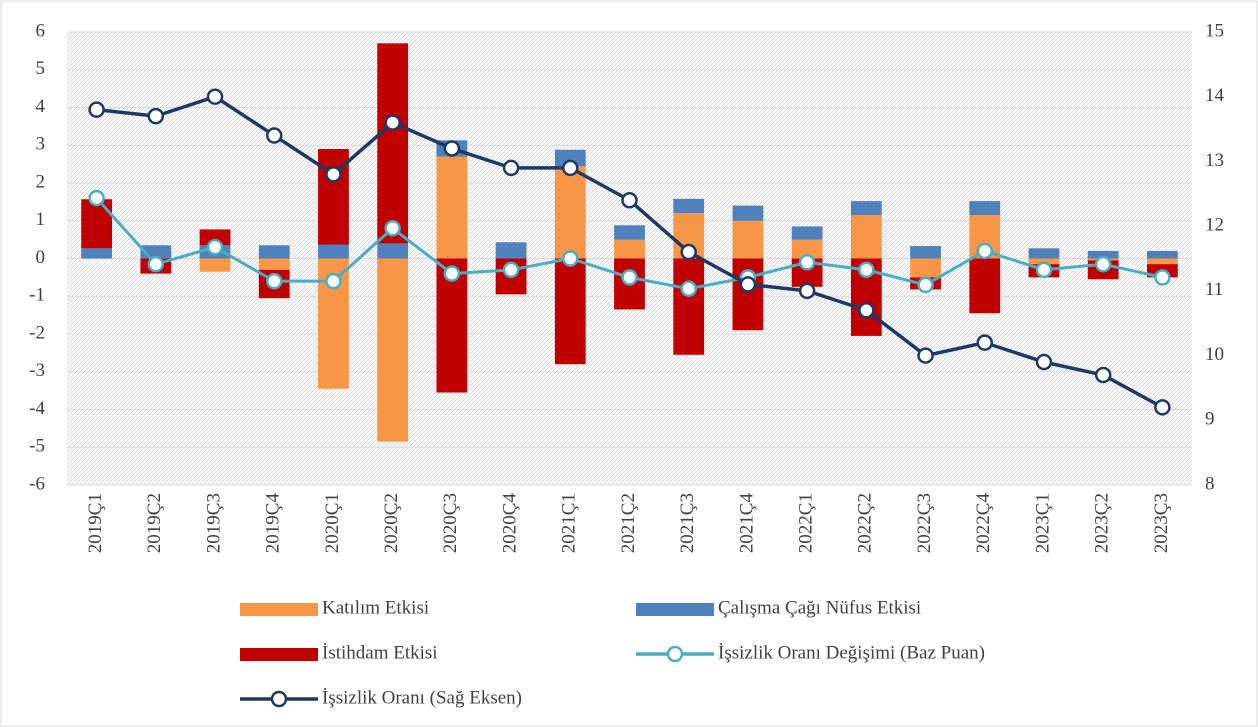 This screenshot has width=1258, height=727. Describe the element at coordinates (375, 607) in the screenshot. I see `legend-label: Katılım Etkisi` at that location.